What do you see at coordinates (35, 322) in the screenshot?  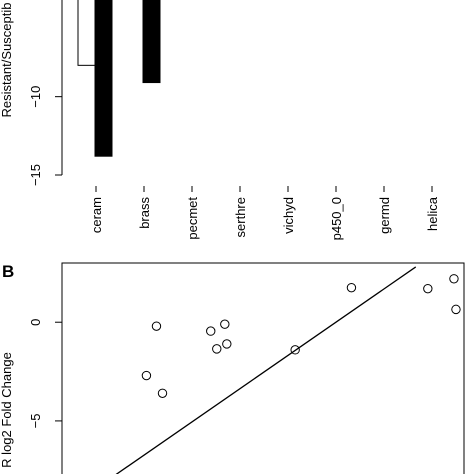 I see `panel-b-y-tick-label: 0` at bounding box center [35, 322].